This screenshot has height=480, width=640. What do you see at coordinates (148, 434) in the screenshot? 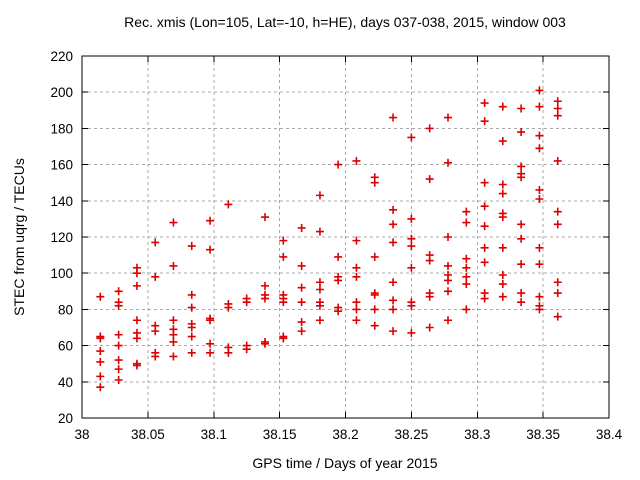
I see `x-tick-label: 38.05` at bounding box center [148, 434].